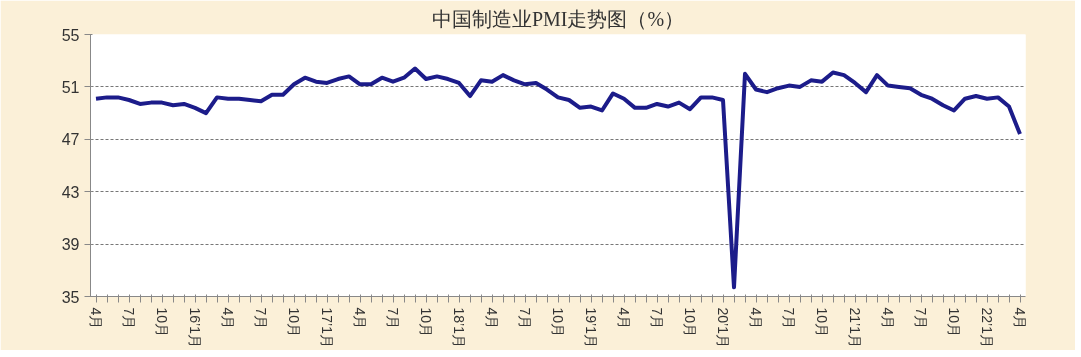 Image resolution: width=1081 pixels, height=357 pixels. What do you see at coordinates (855, 327) in the screenshot?
I see `x-tick-label: 21’1月` at bounding box center [855, 327].